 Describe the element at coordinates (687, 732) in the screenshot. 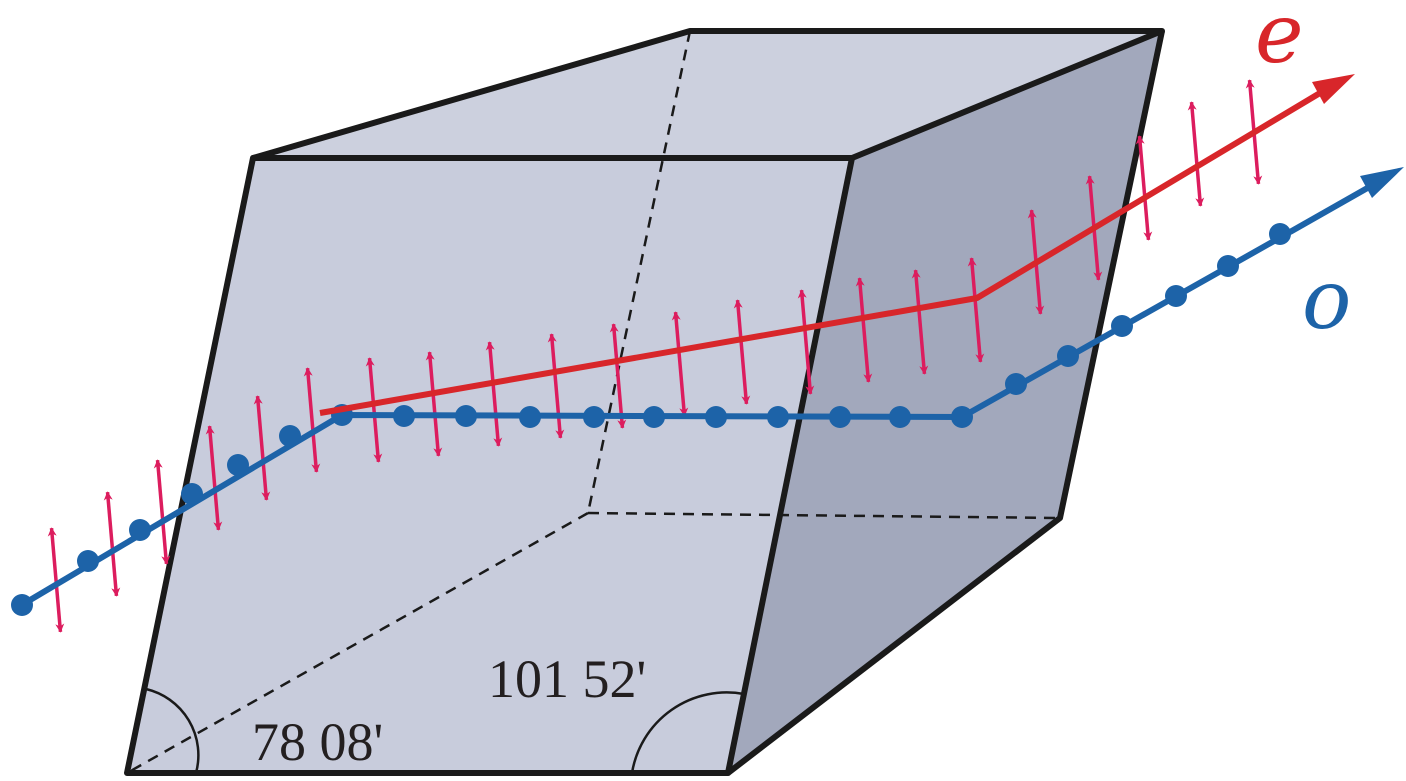

I see `obtuse-angle-arc` at that location.